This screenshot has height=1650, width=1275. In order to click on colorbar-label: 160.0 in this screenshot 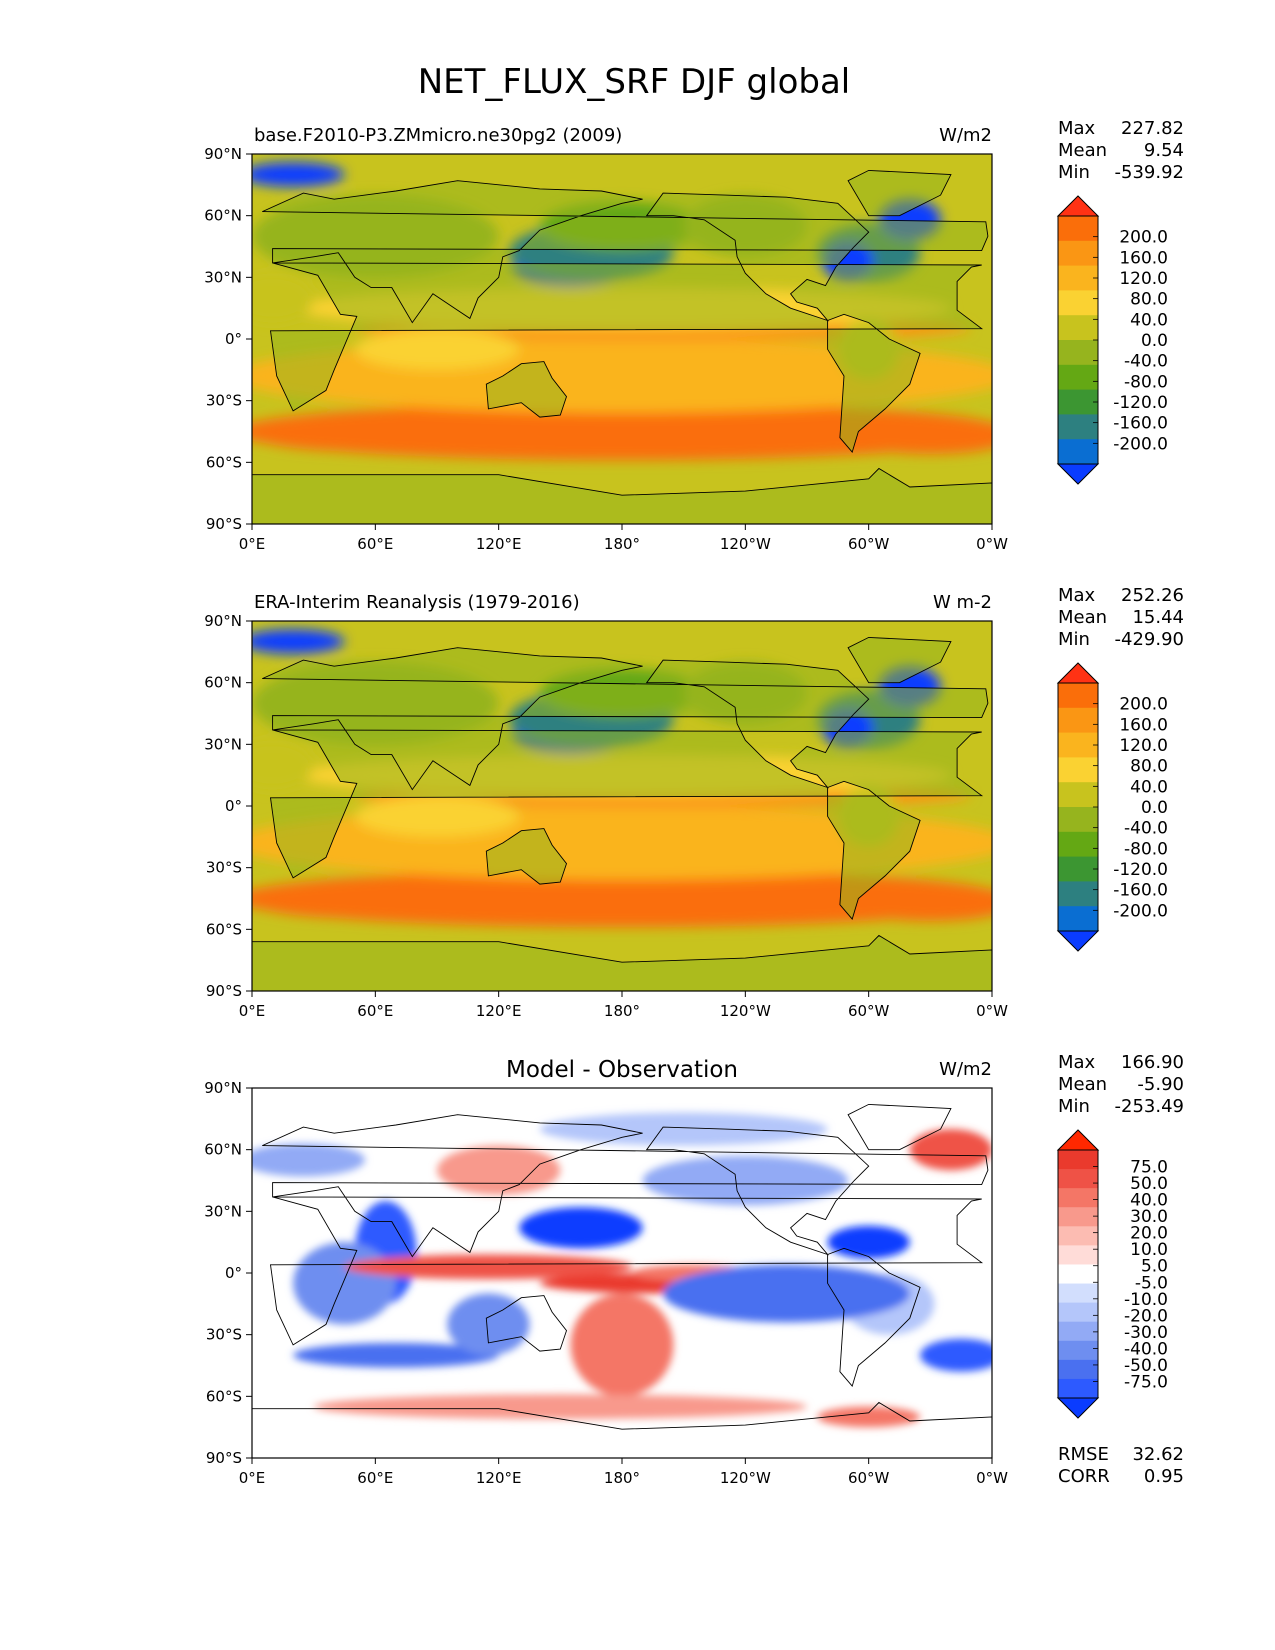, I will do `click(1143, 725)`.